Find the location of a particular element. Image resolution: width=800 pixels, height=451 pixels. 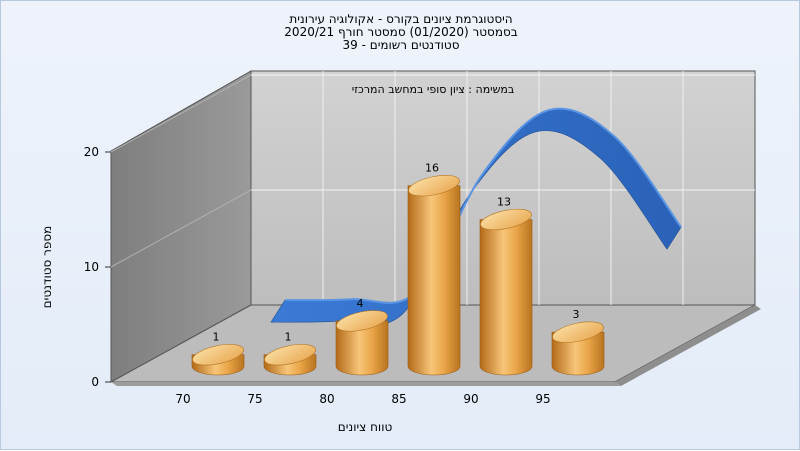

bar-80: 4 is located at coordinates (362, 336).